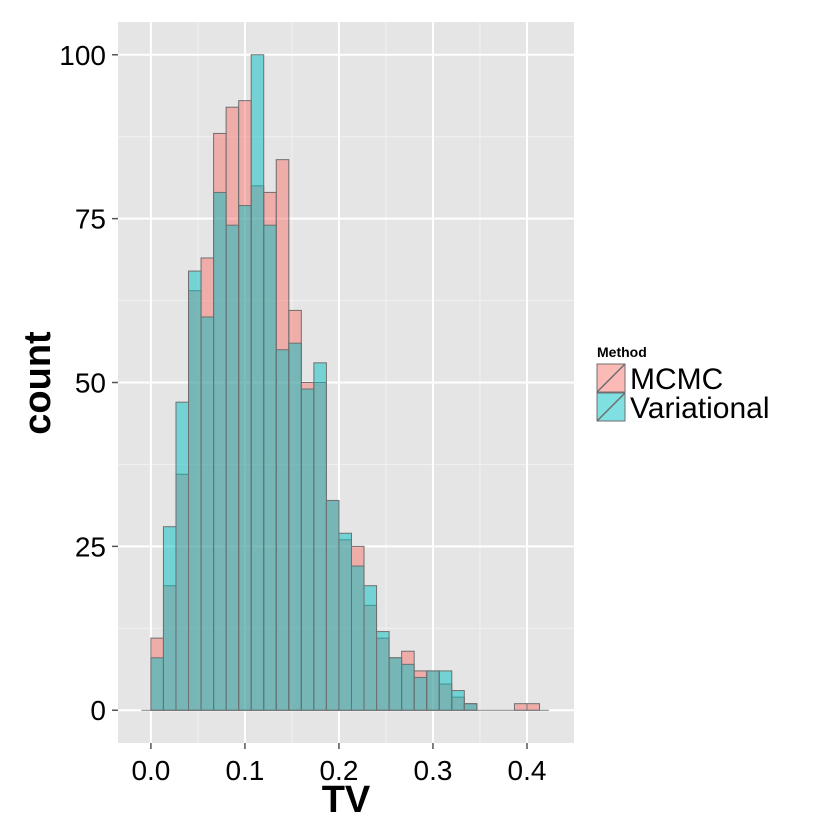 The width and height of the screenshot is (830, 830). I want to click on y-axis-ticks: 0 25 50 75 100, so click(88, 383).